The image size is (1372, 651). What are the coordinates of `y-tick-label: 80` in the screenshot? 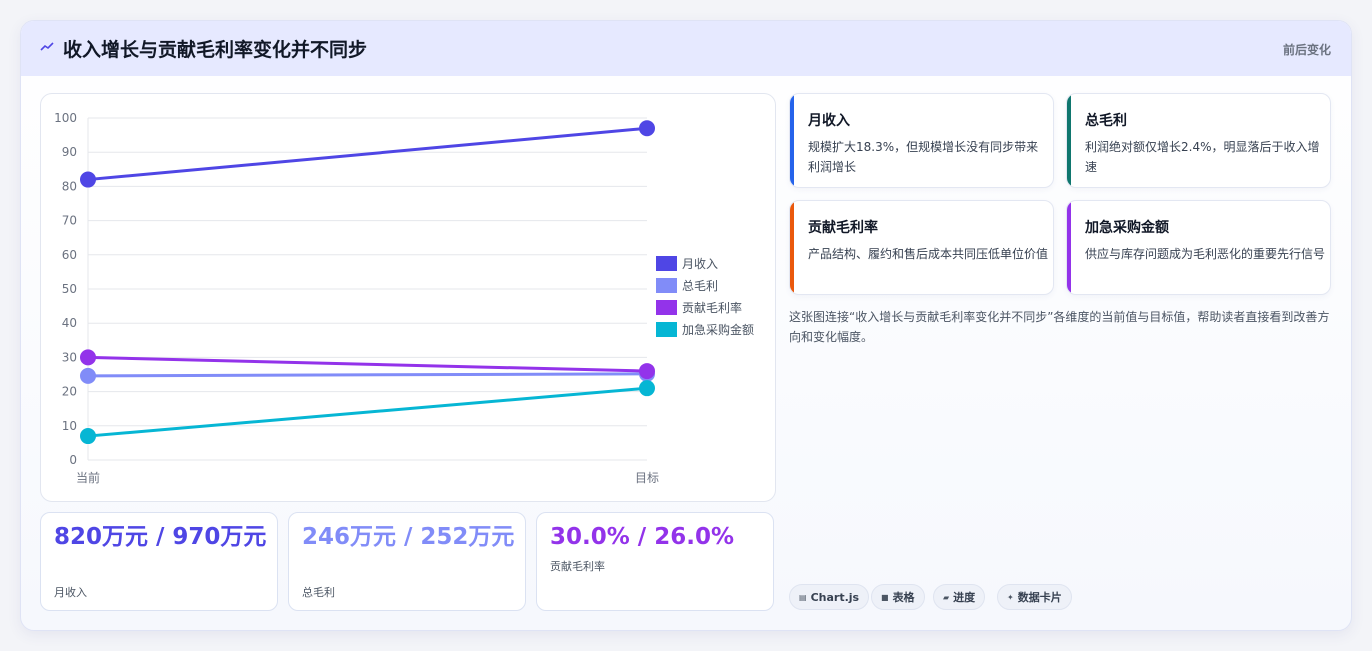 It's located at (69, 186).